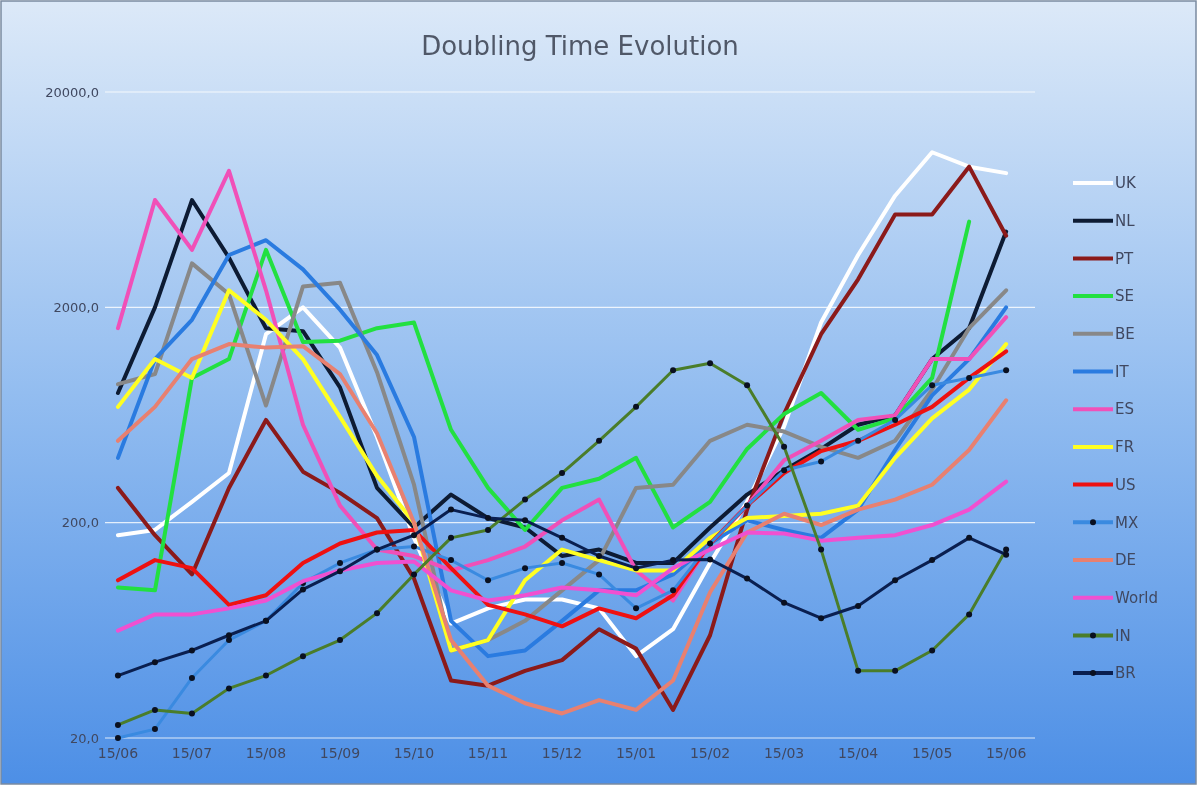 The image size is (1197, 785). I want to click on legend-label: BR, so click(1125, 673).